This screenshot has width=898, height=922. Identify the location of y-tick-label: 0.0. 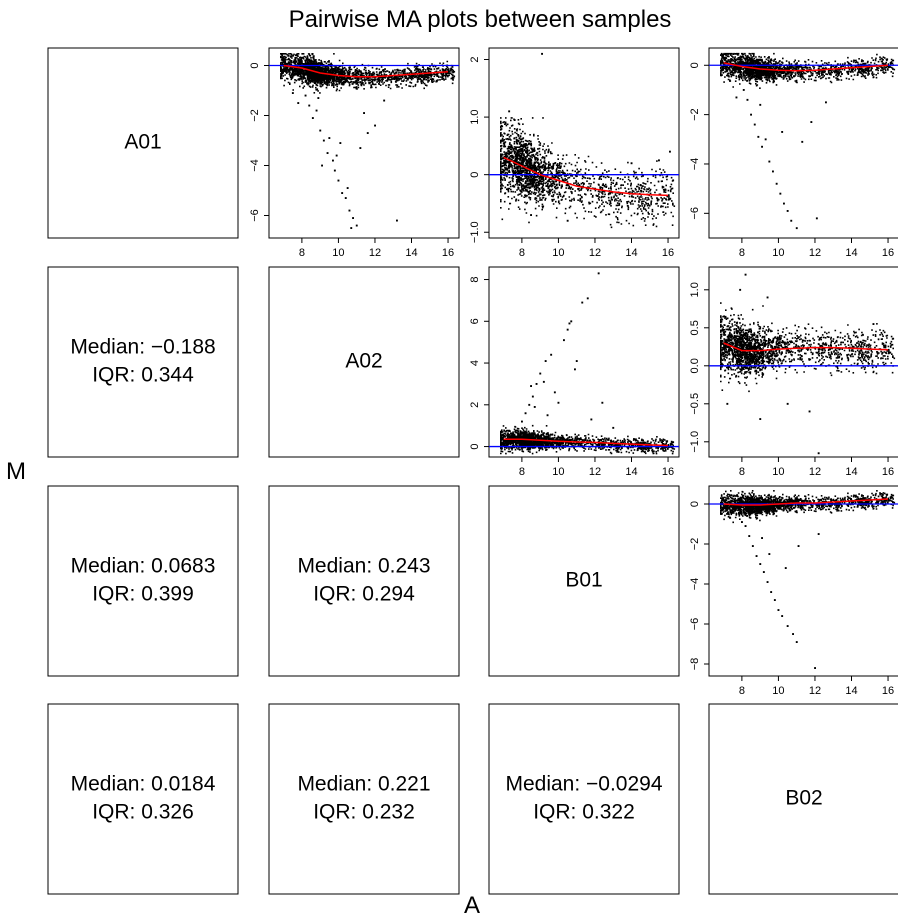
(695, 365).